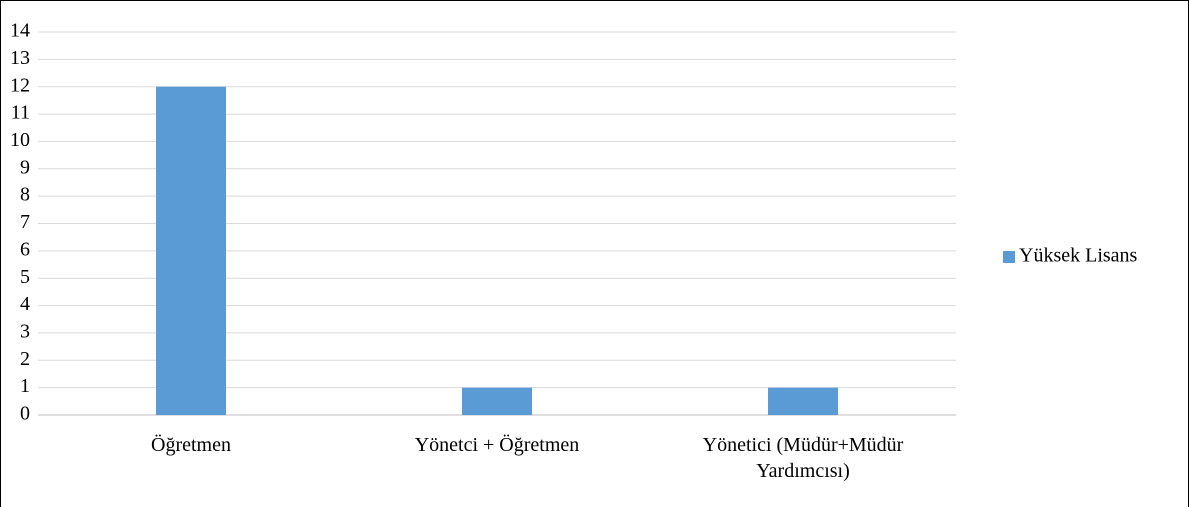 Image resolution: width=1189 pixels, height=507 pixels. What do you see at coordinates (1078, 256) in the screenshot?
I see `legend-label: Yüksek Lisans` at bounding box center [1078, 256].